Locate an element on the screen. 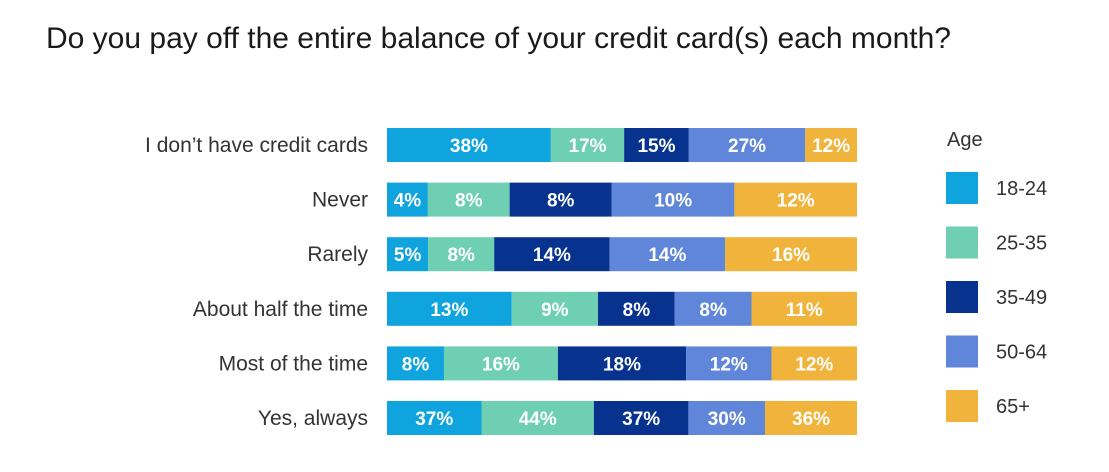  data-label: 5% is located at coordinates (408, 255).